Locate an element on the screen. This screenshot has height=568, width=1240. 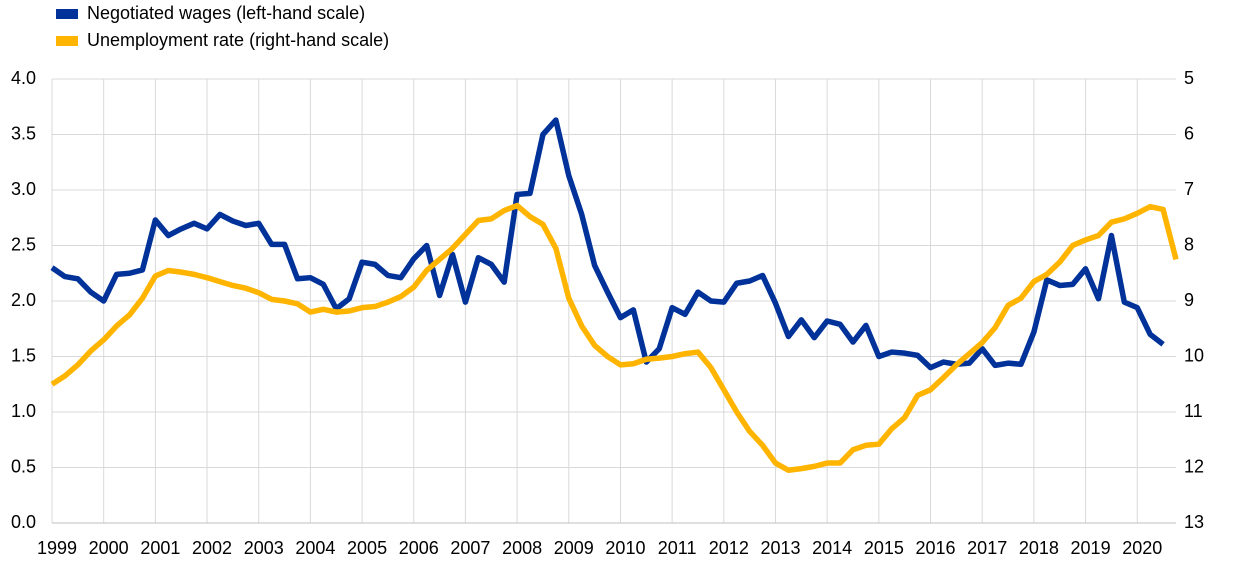
y-tick-label: 2.5 is located at coordinates (23, 244).